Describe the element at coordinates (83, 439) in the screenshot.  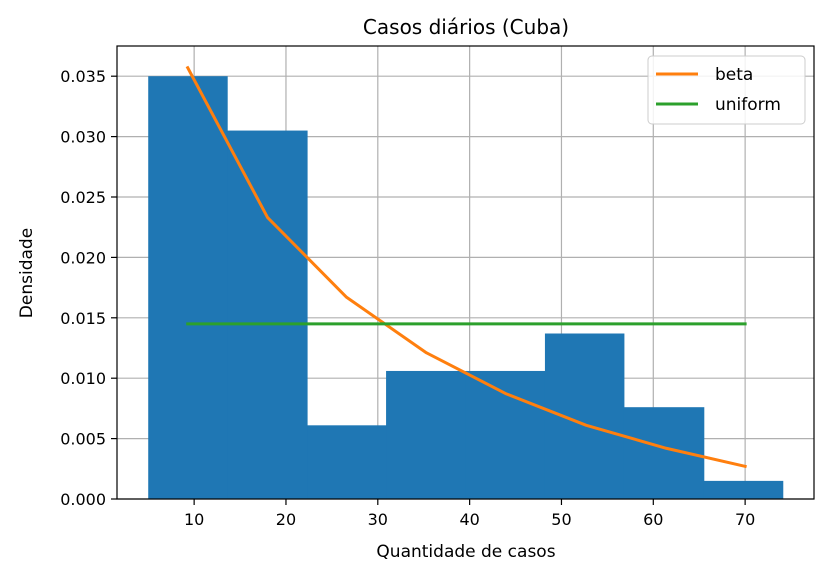
I see `y-tick-label: 0.005` at that location.